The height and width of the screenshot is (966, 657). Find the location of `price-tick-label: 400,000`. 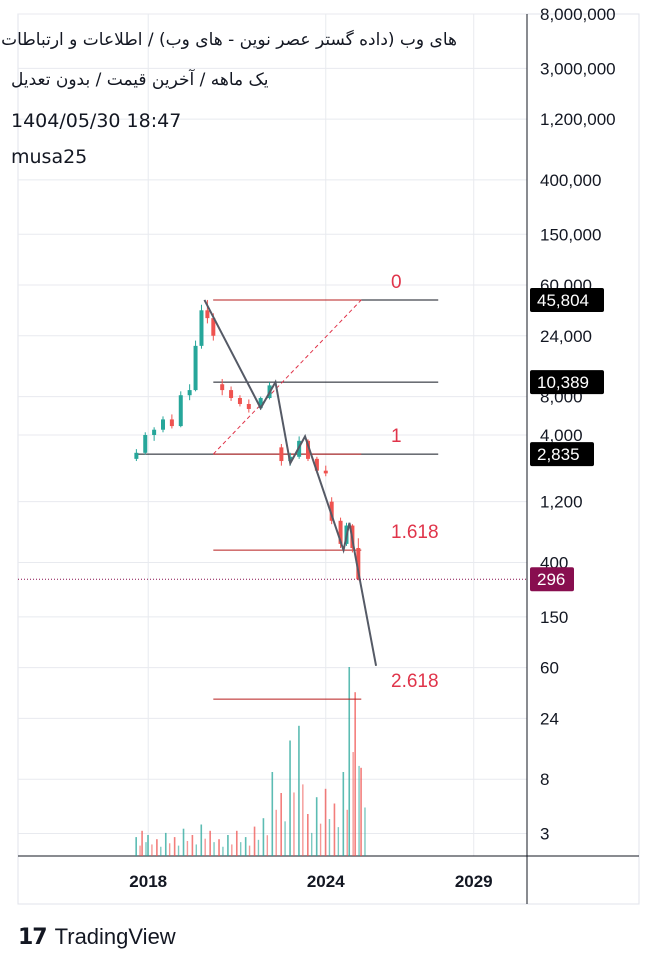

price-tick-label: 400,000 is located at coordinates (570, 180).